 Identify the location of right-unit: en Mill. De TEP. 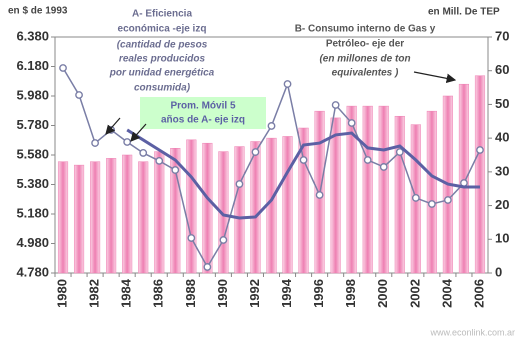
(464, 12).